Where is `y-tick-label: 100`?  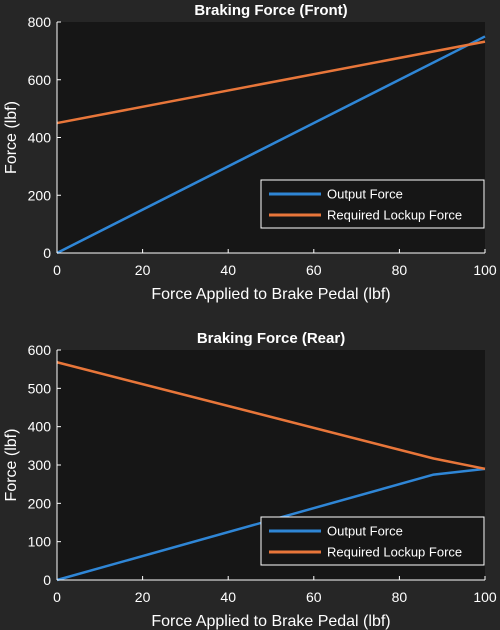 y-tick-label: 100 is located at coordinates (40, 542).